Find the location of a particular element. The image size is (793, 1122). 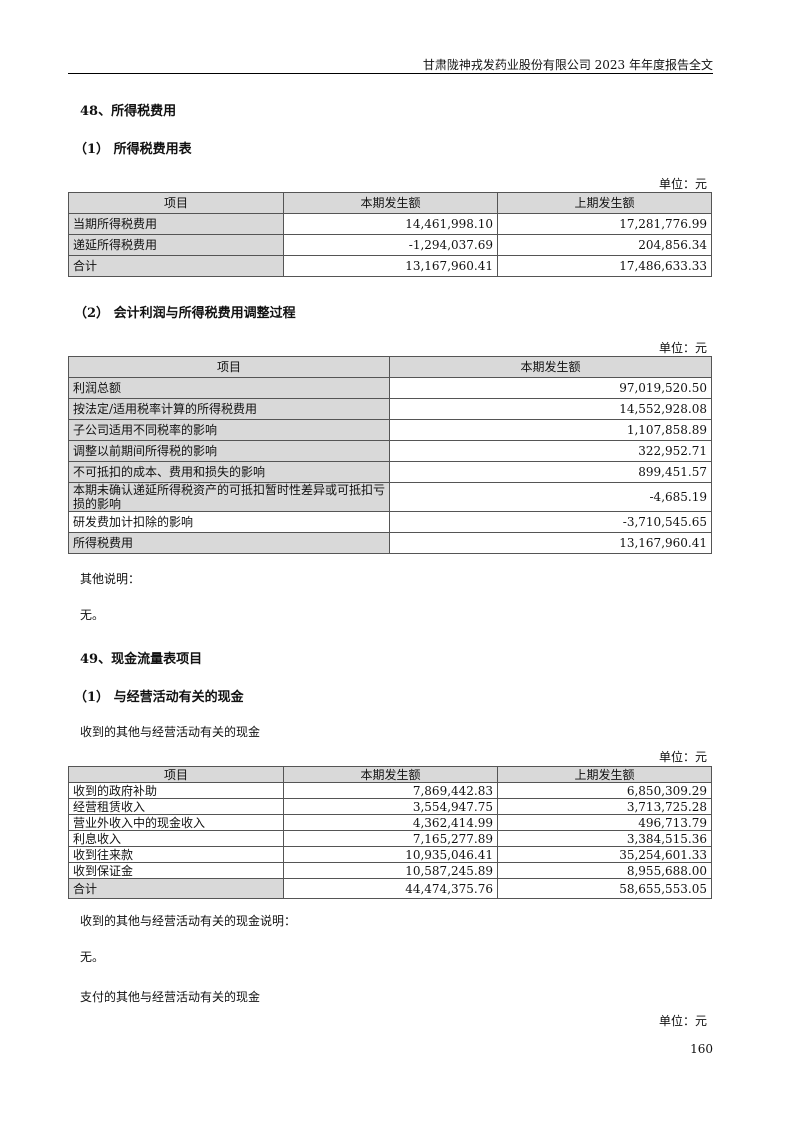

row-label: 调整以前期间所得税的影响 is located at coordinates (229, 451).